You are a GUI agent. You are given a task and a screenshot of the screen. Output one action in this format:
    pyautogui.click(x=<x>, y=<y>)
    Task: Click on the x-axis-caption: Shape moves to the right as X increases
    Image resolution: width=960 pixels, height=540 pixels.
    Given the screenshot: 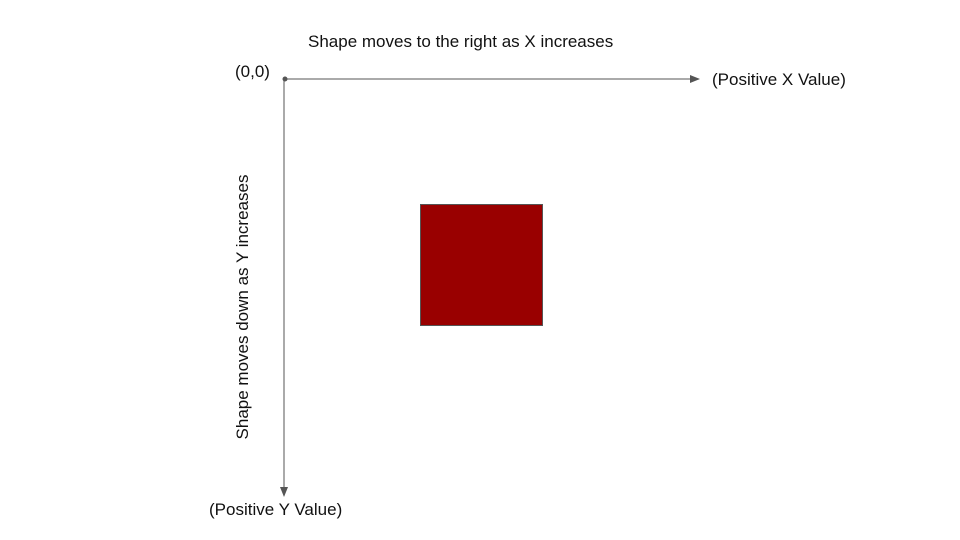 What is the action you would take?
    pyautogui.click(x=461, y=41)
    